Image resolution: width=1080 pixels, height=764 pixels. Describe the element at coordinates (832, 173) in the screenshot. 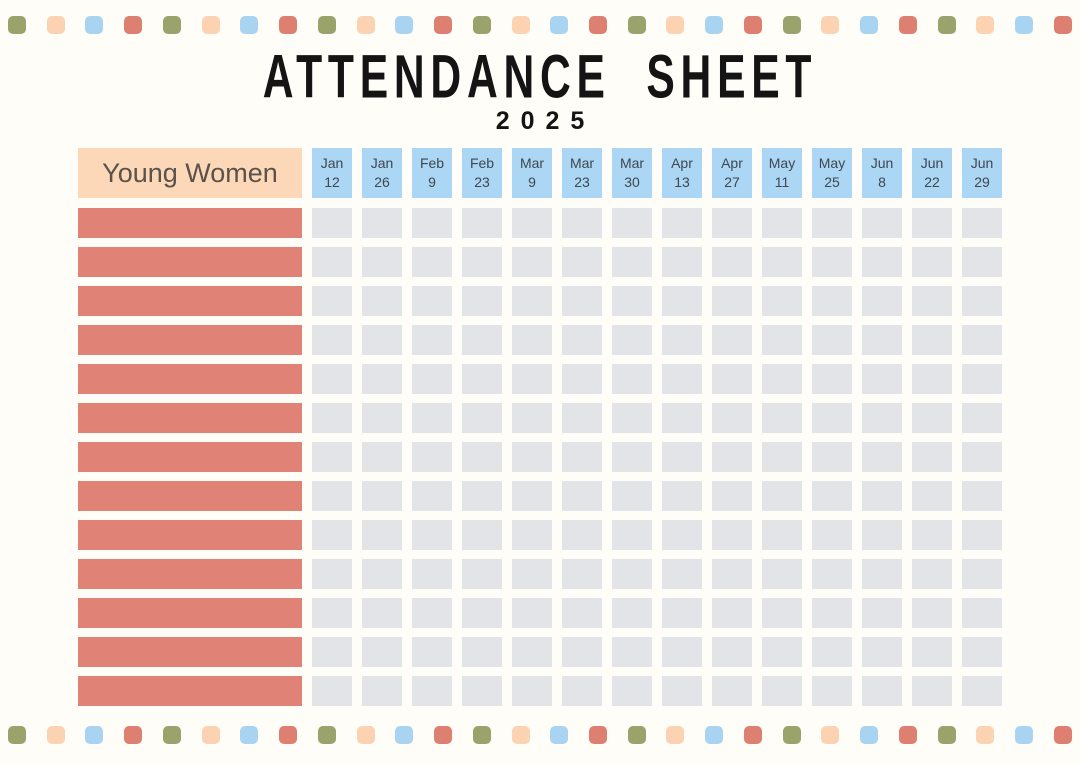

I see `date-header-cell: May 25` at that location.